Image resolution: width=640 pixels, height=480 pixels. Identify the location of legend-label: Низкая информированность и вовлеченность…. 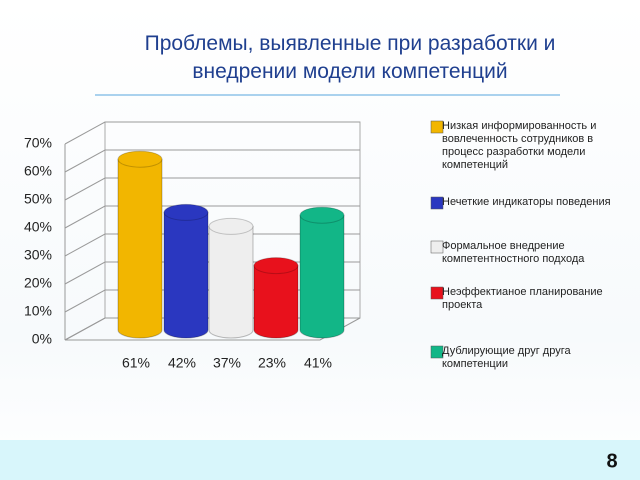
(519, 145).